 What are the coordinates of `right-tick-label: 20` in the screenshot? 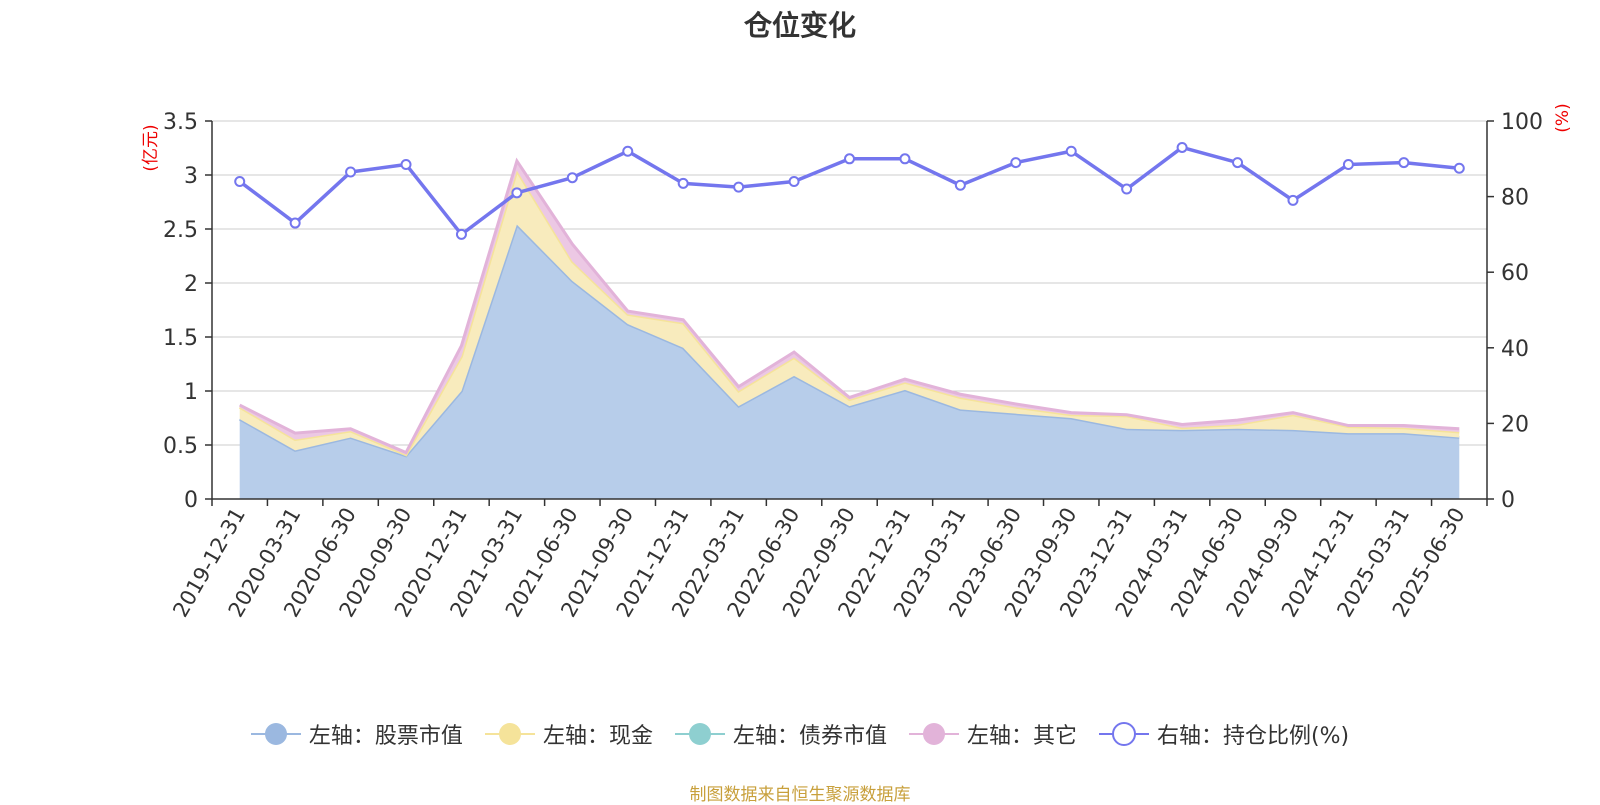 It's located at (1515, 424).